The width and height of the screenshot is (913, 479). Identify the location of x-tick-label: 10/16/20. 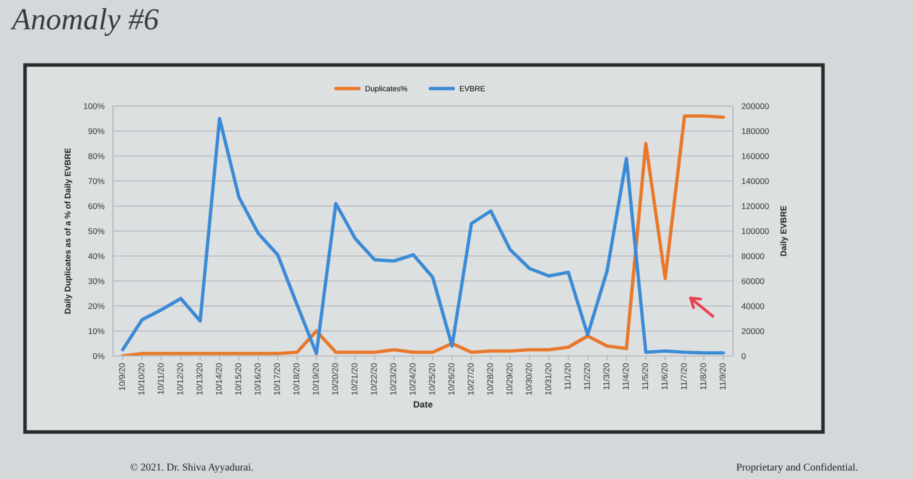
(257, 379).